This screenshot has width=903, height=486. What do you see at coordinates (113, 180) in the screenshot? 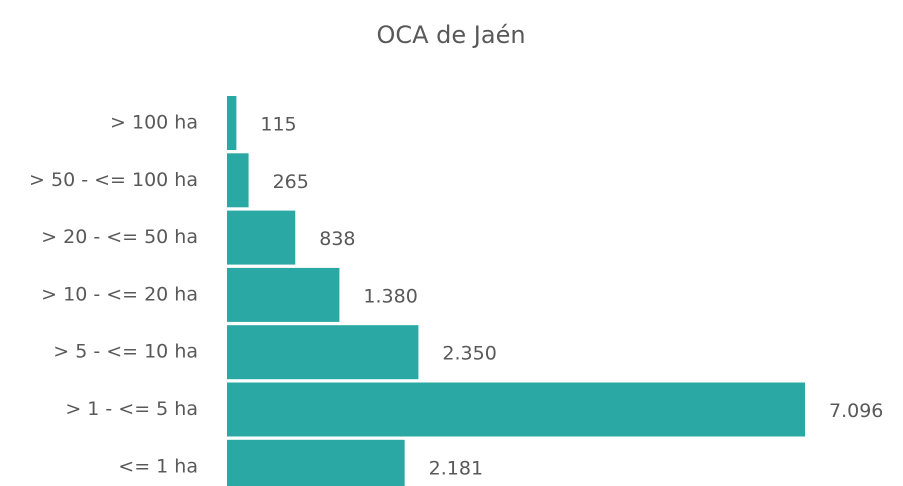
I see `y-tick-label: > 50 - <= 100 ha` at bounding box center [113, 180].